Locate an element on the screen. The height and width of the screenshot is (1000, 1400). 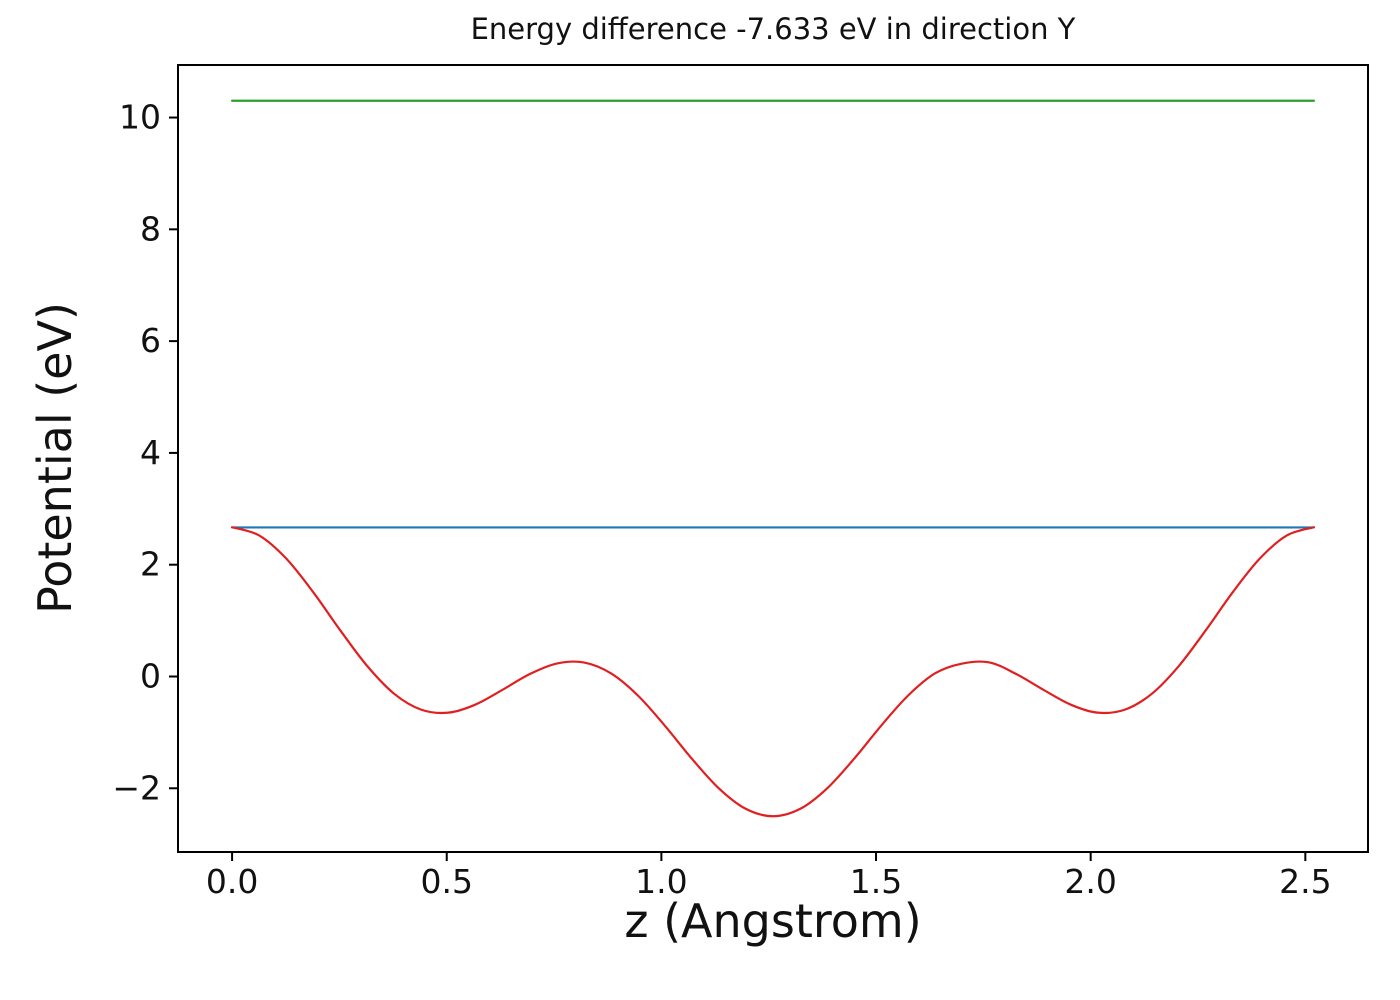
y-tick-label: 4 is located at coordinates (150, 452).